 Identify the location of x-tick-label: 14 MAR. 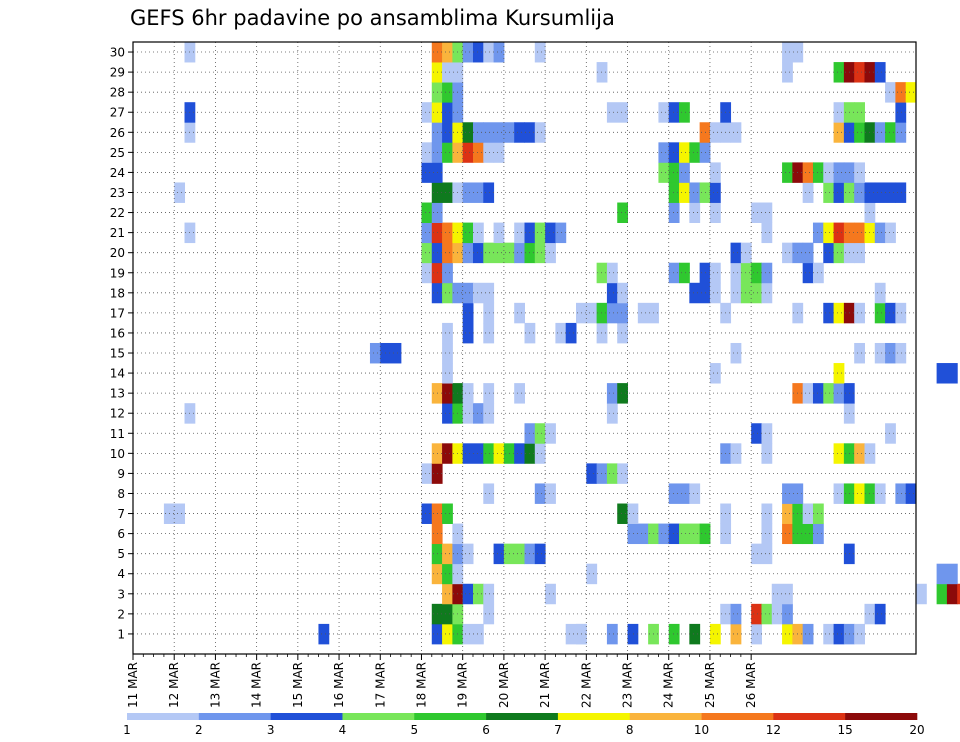
(257, 685).